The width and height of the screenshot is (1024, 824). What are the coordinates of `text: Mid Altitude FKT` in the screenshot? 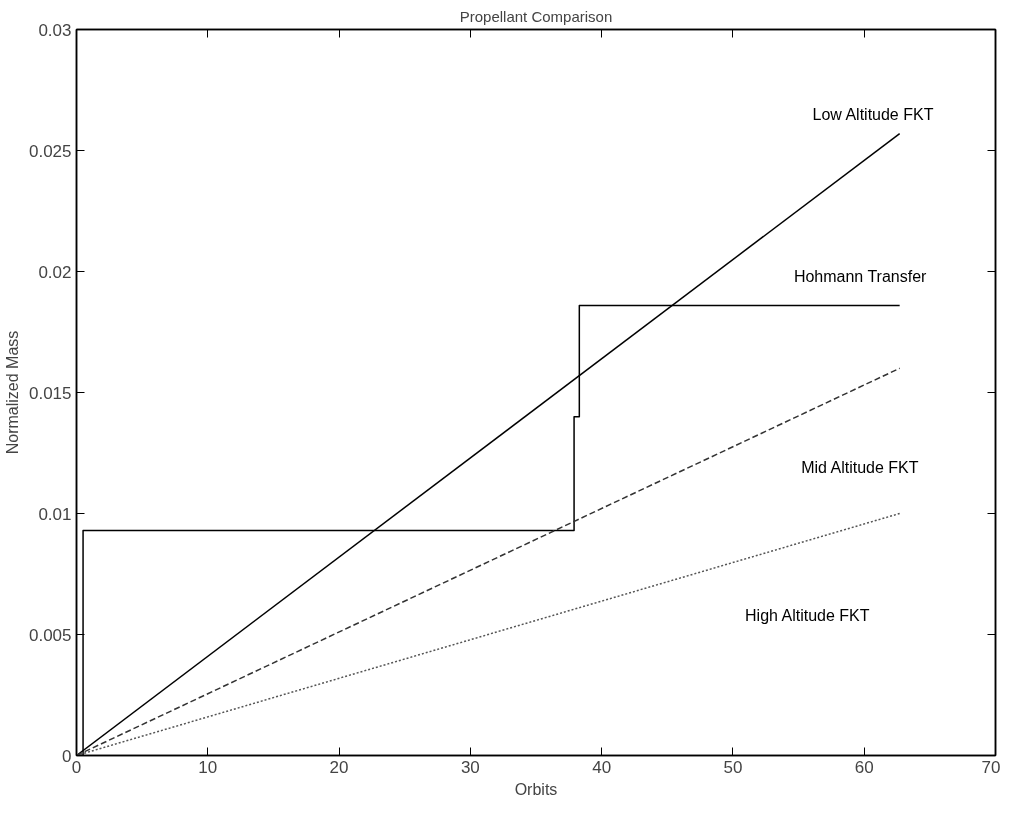 It's located at (860, 468).